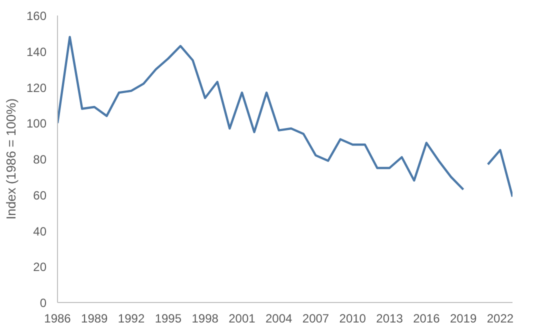  What do you see at coordinates (131, 318) in the screenshot?
I see `x-tick-label: 1992` at bounding box center [131, 318].